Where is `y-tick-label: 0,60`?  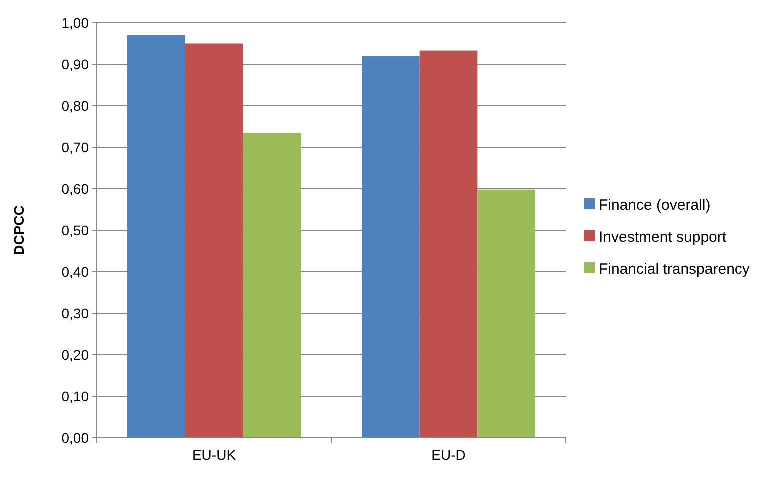
y-tick-label: 0,60 is located at coordinates (76, 188).